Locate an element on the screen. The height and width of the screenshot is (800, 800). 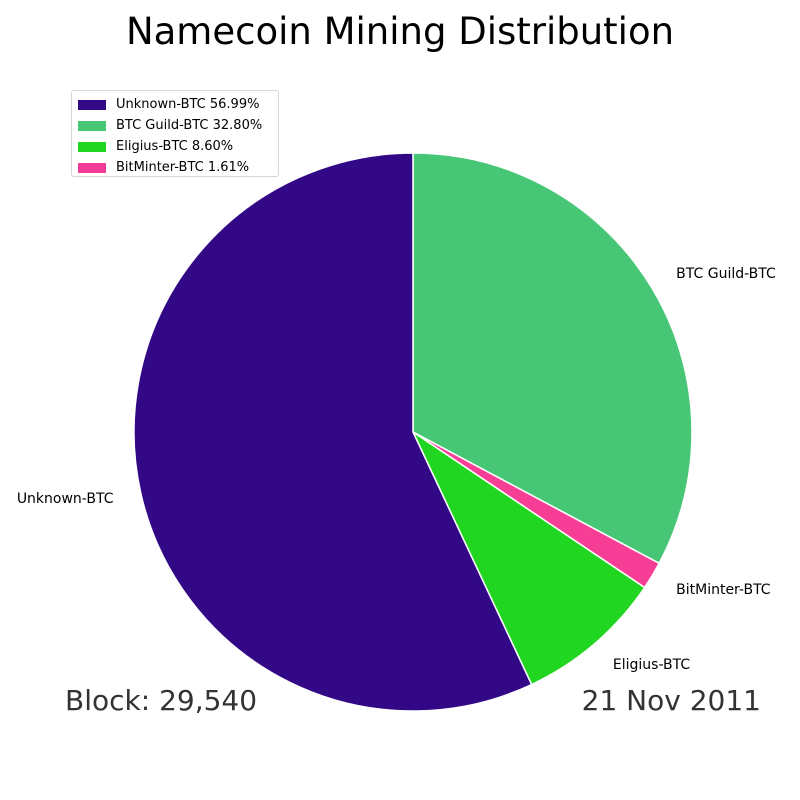
pie-label-unknown-btc: Unknown-BTC is located at coordinates (65, 499).